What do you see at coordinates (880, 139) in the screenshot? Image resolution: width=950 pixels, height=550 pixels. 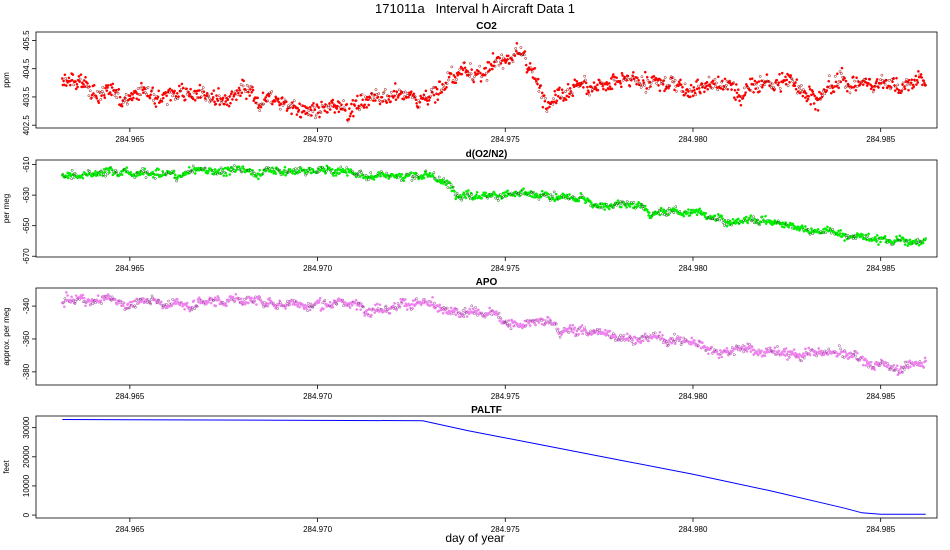 I see `x-tick-label: 284.985` at bounding box center [880, 139].